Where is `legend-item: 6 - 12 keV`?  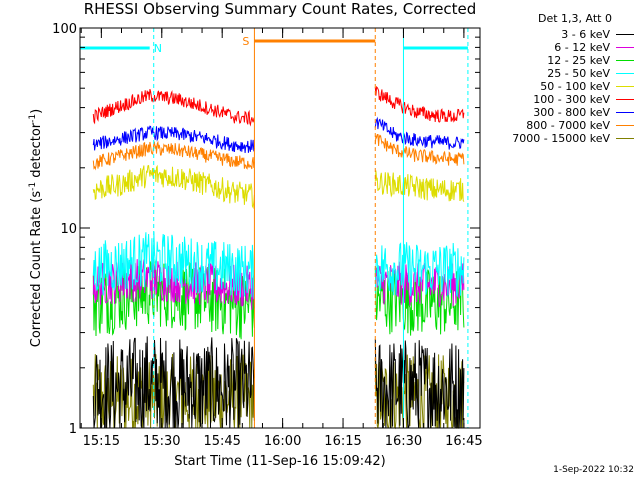
legend-item: 6 - 12 keV is located at coordinates (560, 47).